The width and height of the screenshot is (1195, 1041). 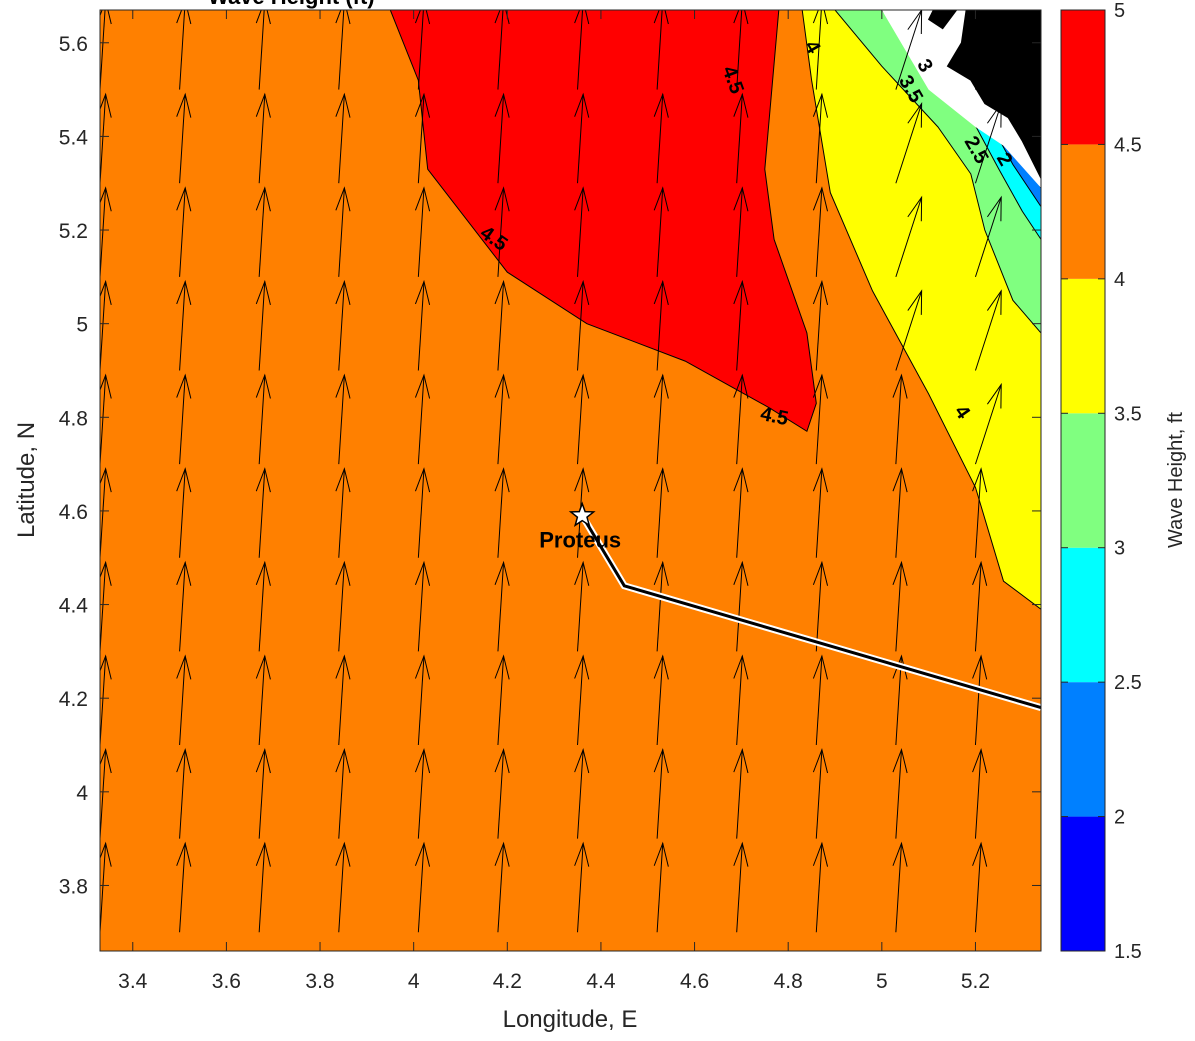 I want to click on x-tick-label: 4.8, so click(x=788, y=981).